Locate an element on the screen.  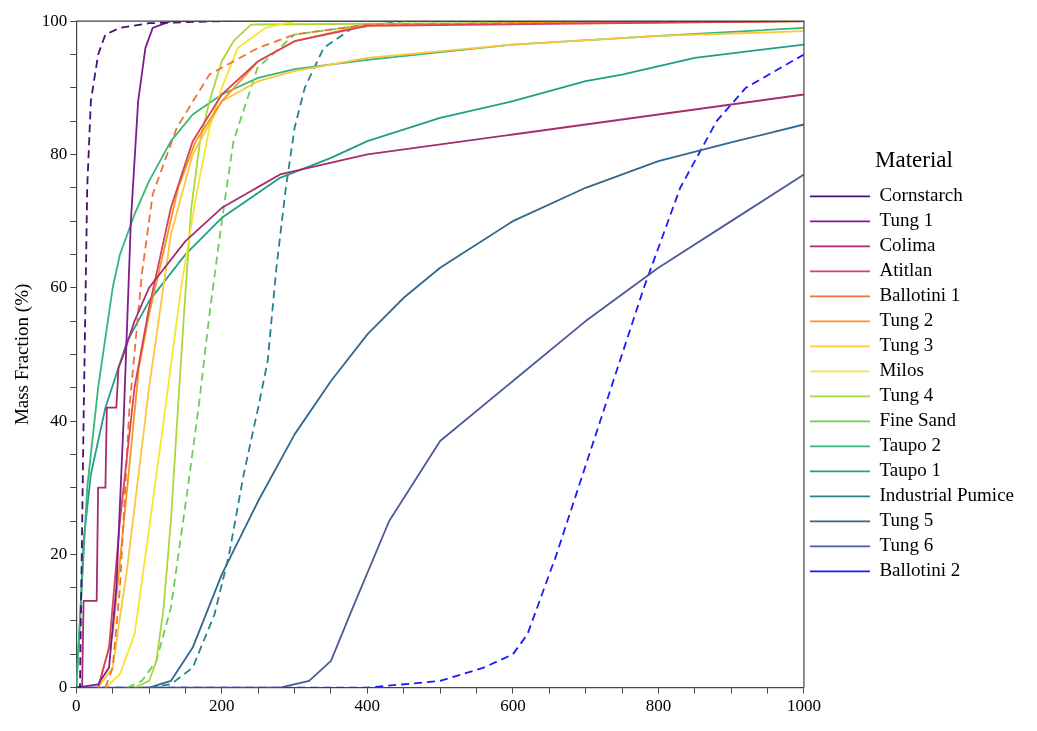
legend-label: Ballotini 1 is located at coordinates (920, 295).